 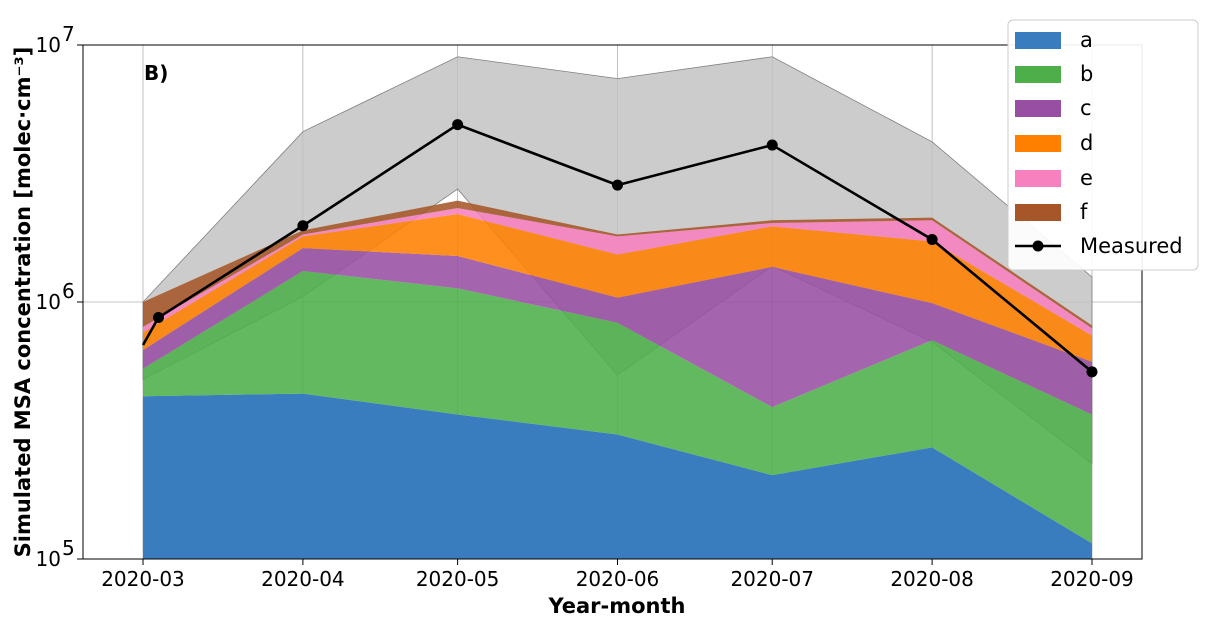 I want to click on legend-label-f: f, so click(x=1084, y=212).